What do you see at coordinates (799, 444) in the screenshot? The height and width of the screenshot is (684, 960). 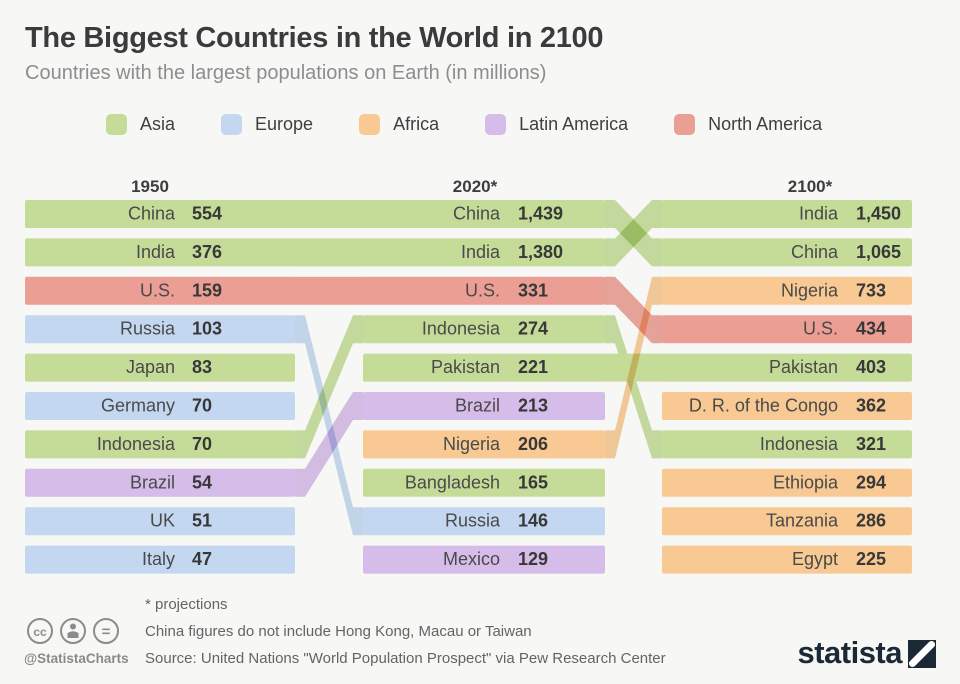 I see `country-label-2100-indonesia: Indonesia` at bounding box center [799, 444].